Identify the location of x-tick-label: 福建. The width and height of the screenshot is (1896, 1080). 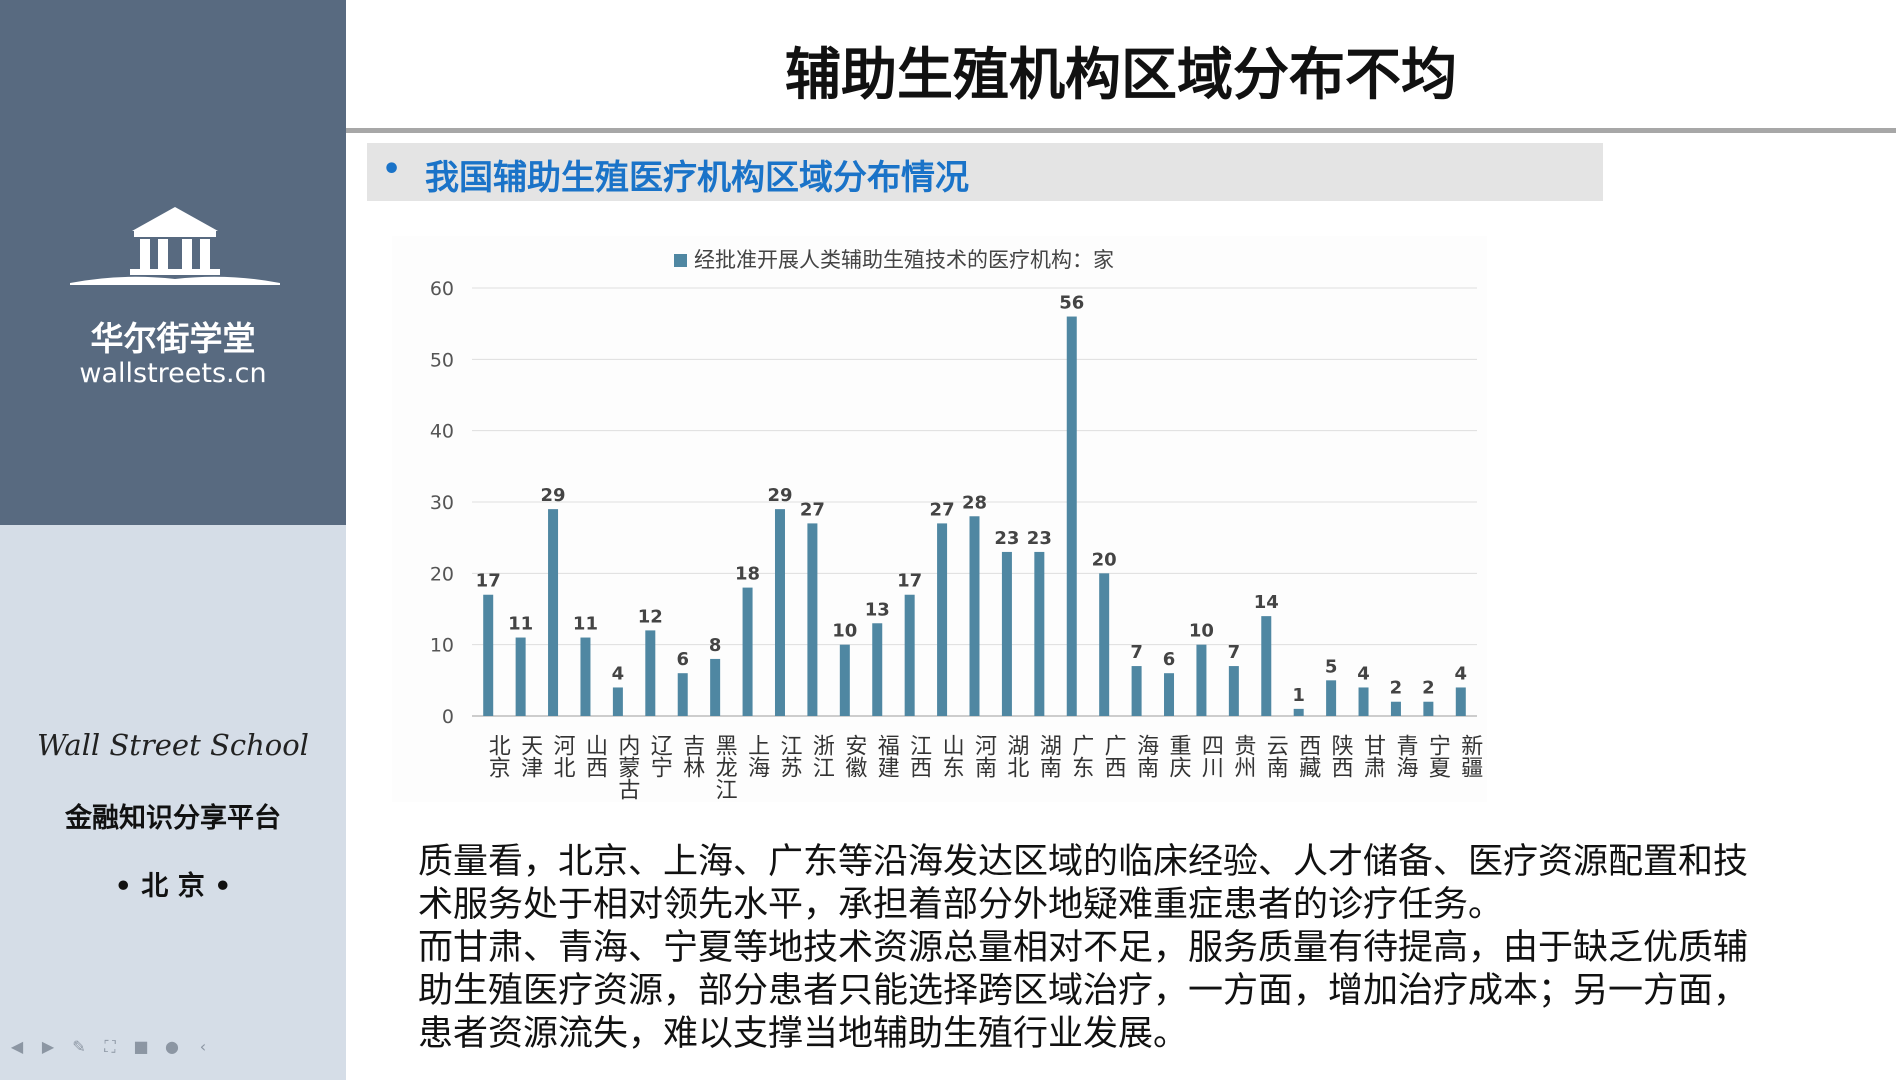
(887, 756).